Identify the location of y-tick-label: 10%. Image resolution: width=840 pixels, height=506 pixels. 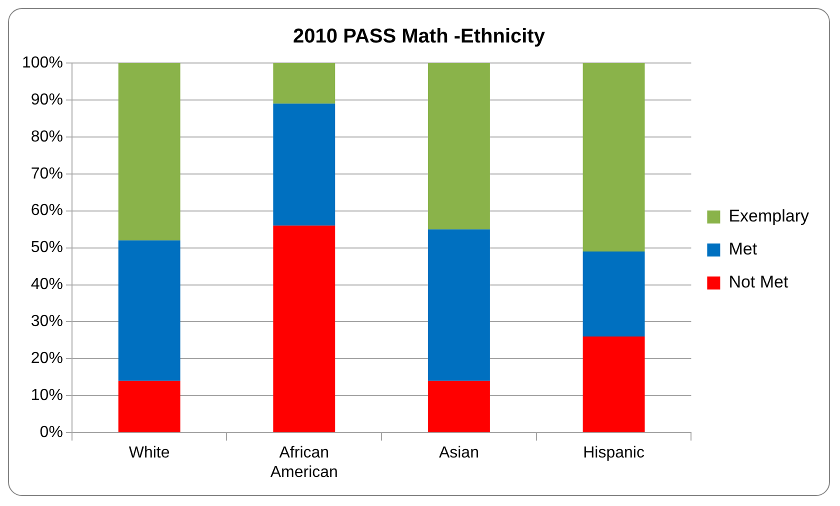
(46, 395).